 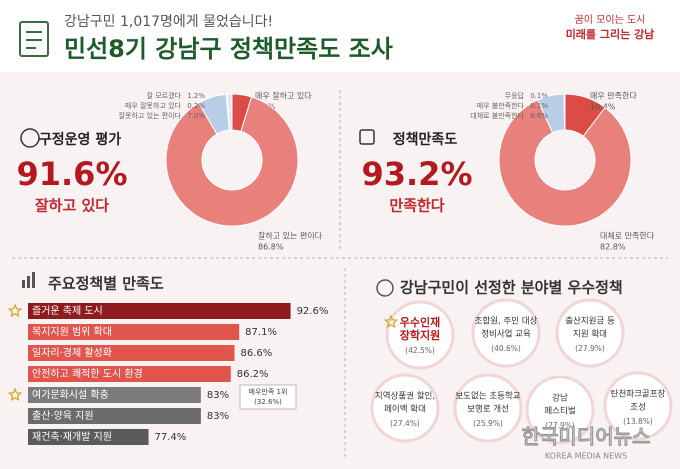 What do you see at coordinates (603, 107) in the screenshot?
I see `slice-value-label: 10.4%` at bounding box center [603, 107].